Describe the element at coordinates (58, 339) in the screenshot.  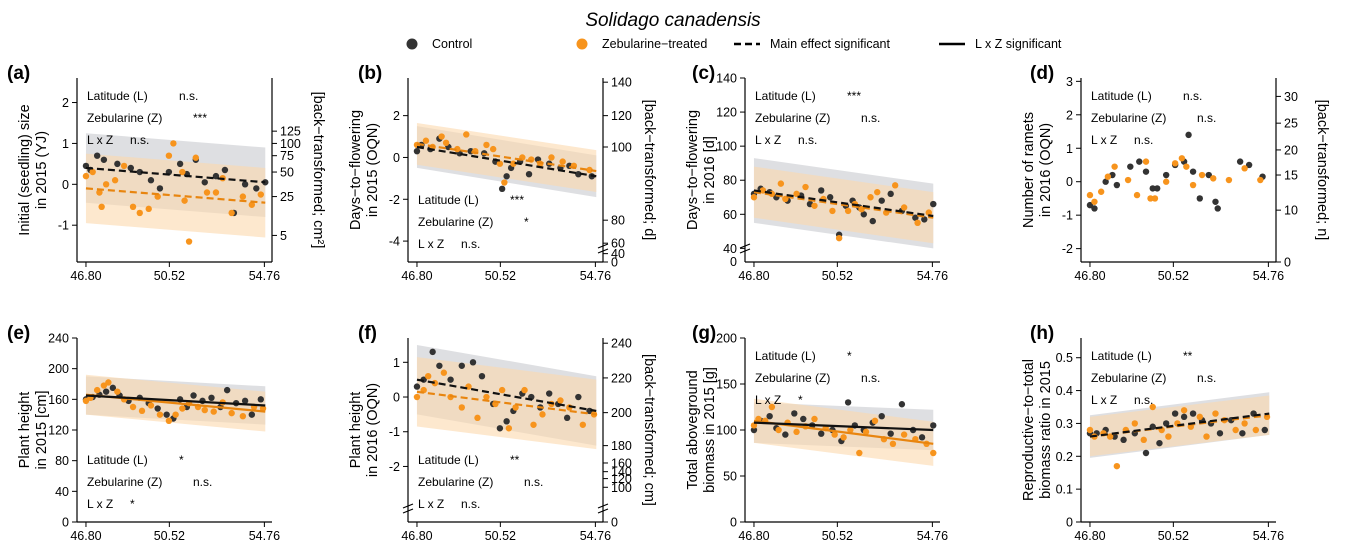
I see `y-tick-label: 240` at that location.